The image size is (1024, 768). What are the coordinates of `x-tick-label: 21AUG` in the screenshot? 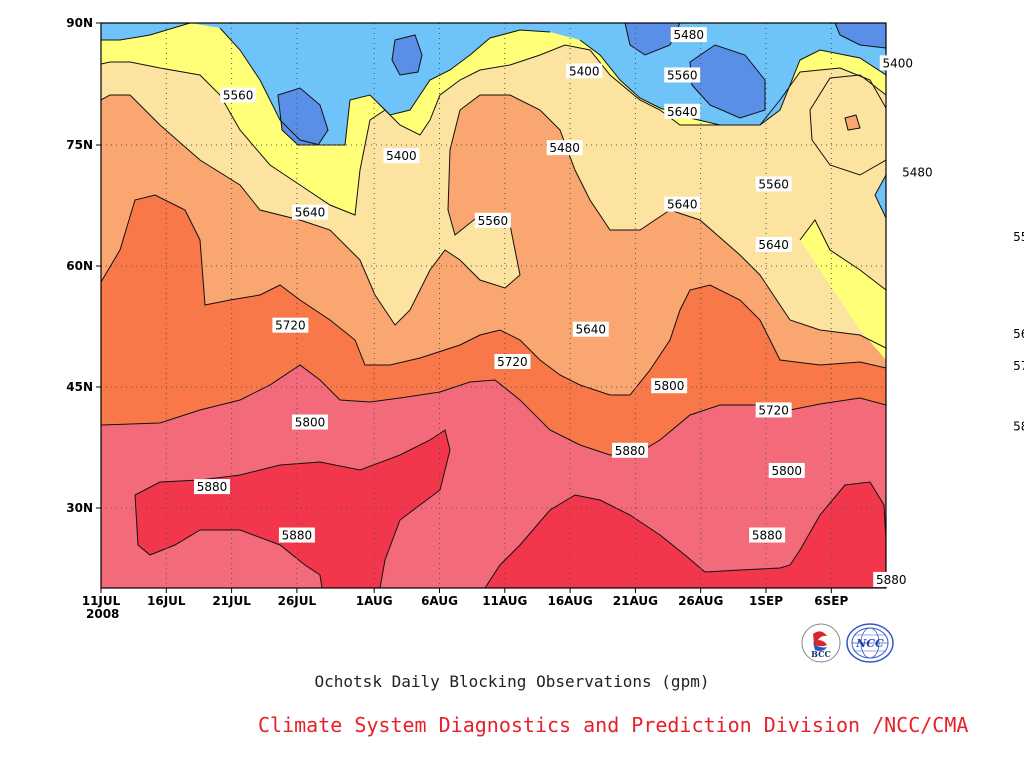 It's located at (635, 601).